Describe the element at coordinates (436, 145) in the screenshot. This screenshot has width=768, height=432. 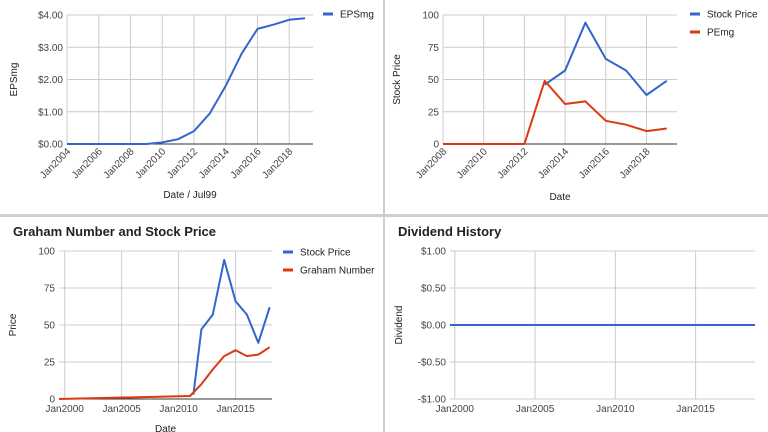
I see `stock-pe-y-tick-label: 0` at that location.